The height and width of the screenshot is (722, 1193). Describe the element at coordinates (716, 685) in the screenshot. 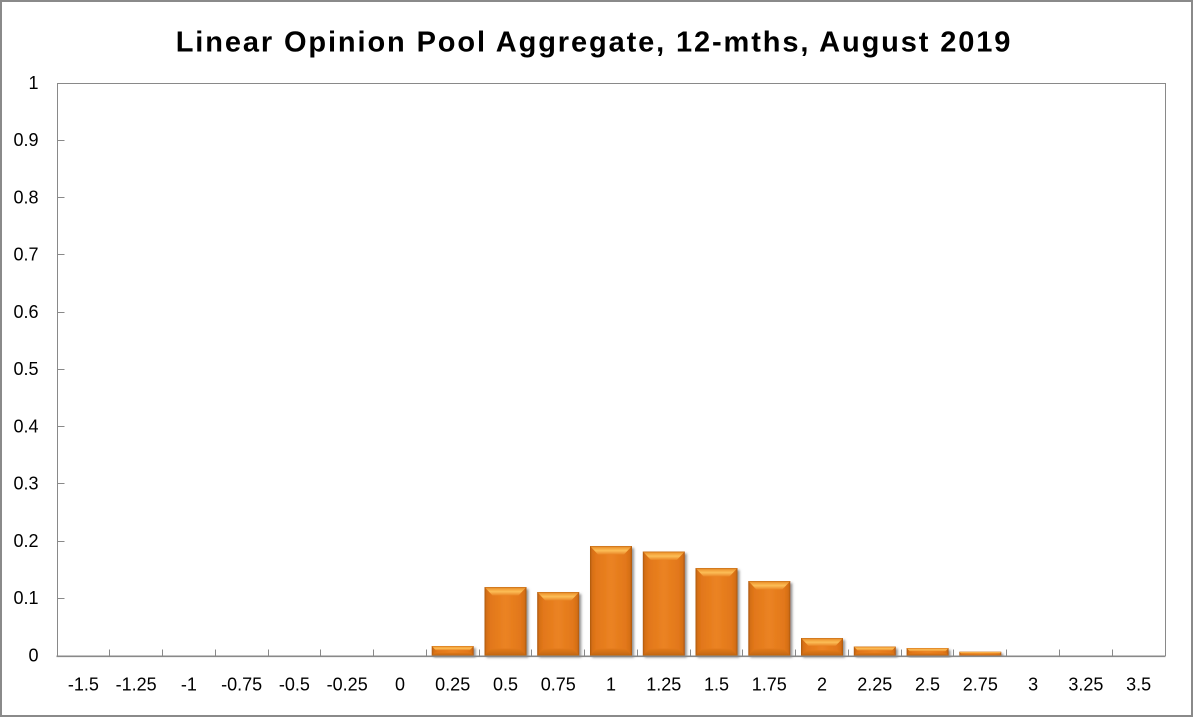

I see `svg-text: 1.5` at that location.